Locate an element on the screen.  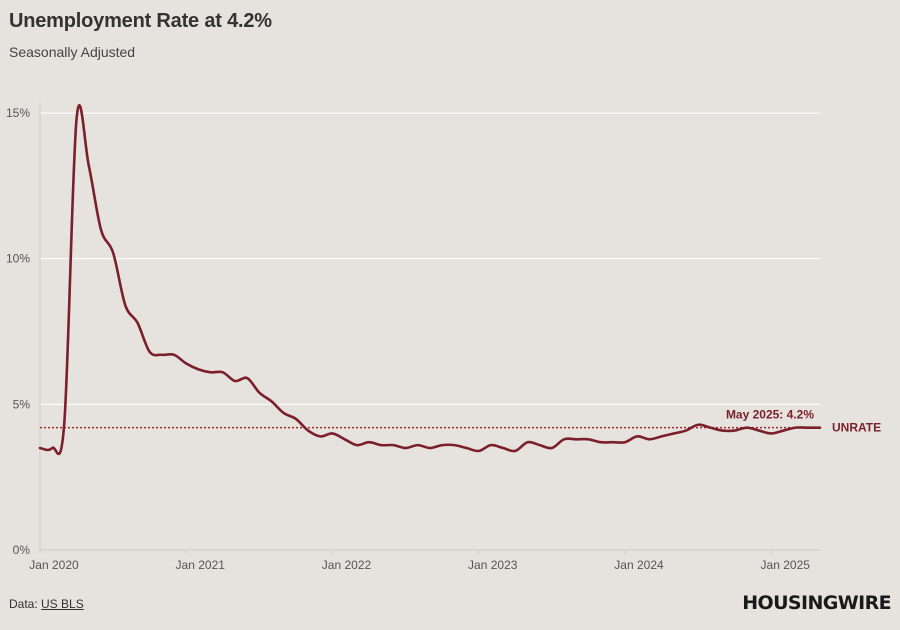
housingwire-logo: HOUSINGWIRE is located at coordinates (816, 603).